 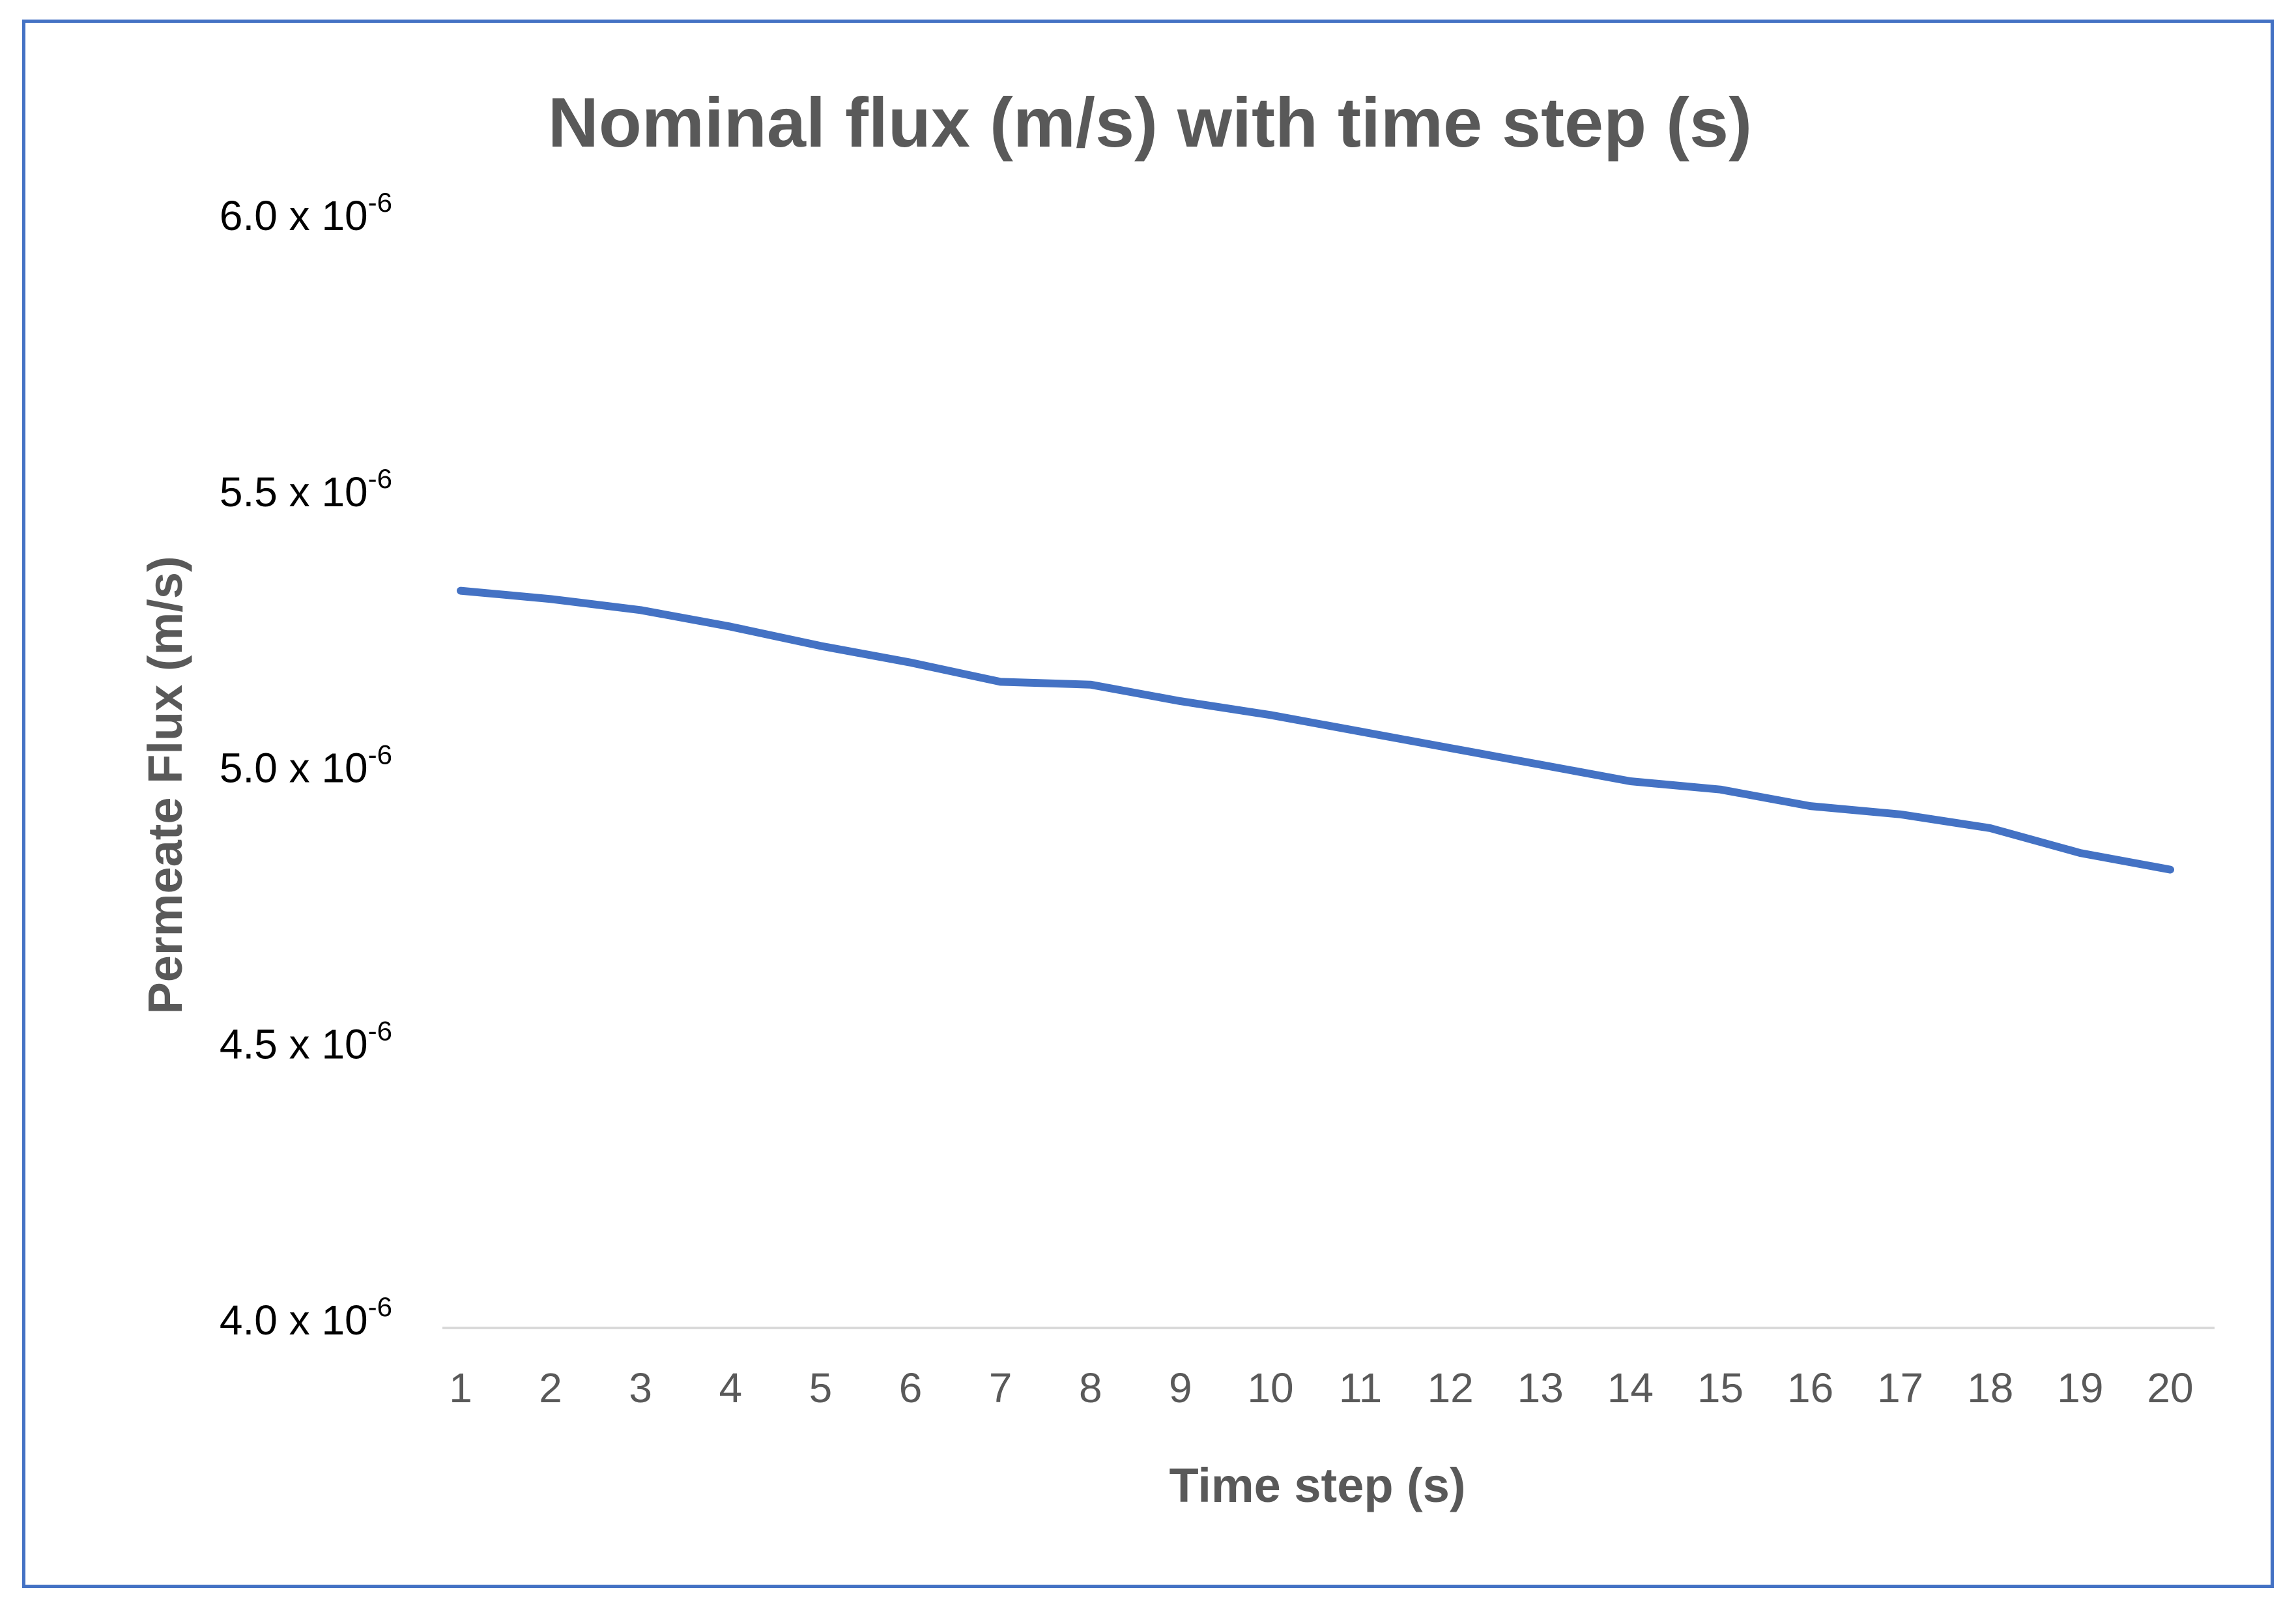 I want to click on y-tick-base: 6.0 x 10, so click(x=294, y=215).